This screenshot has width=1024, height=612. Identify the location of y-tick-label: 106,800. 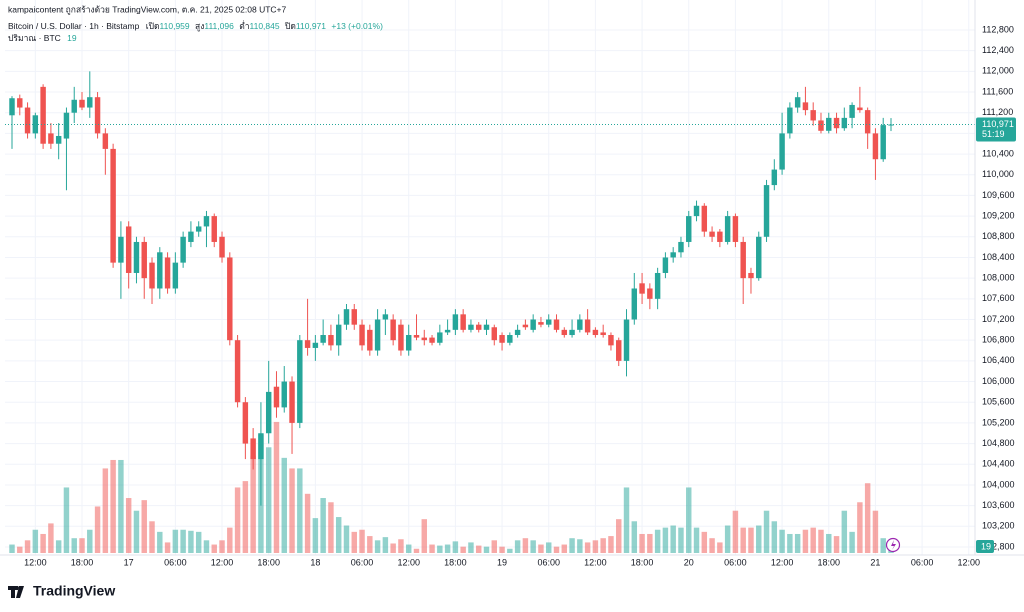
(998, 340).